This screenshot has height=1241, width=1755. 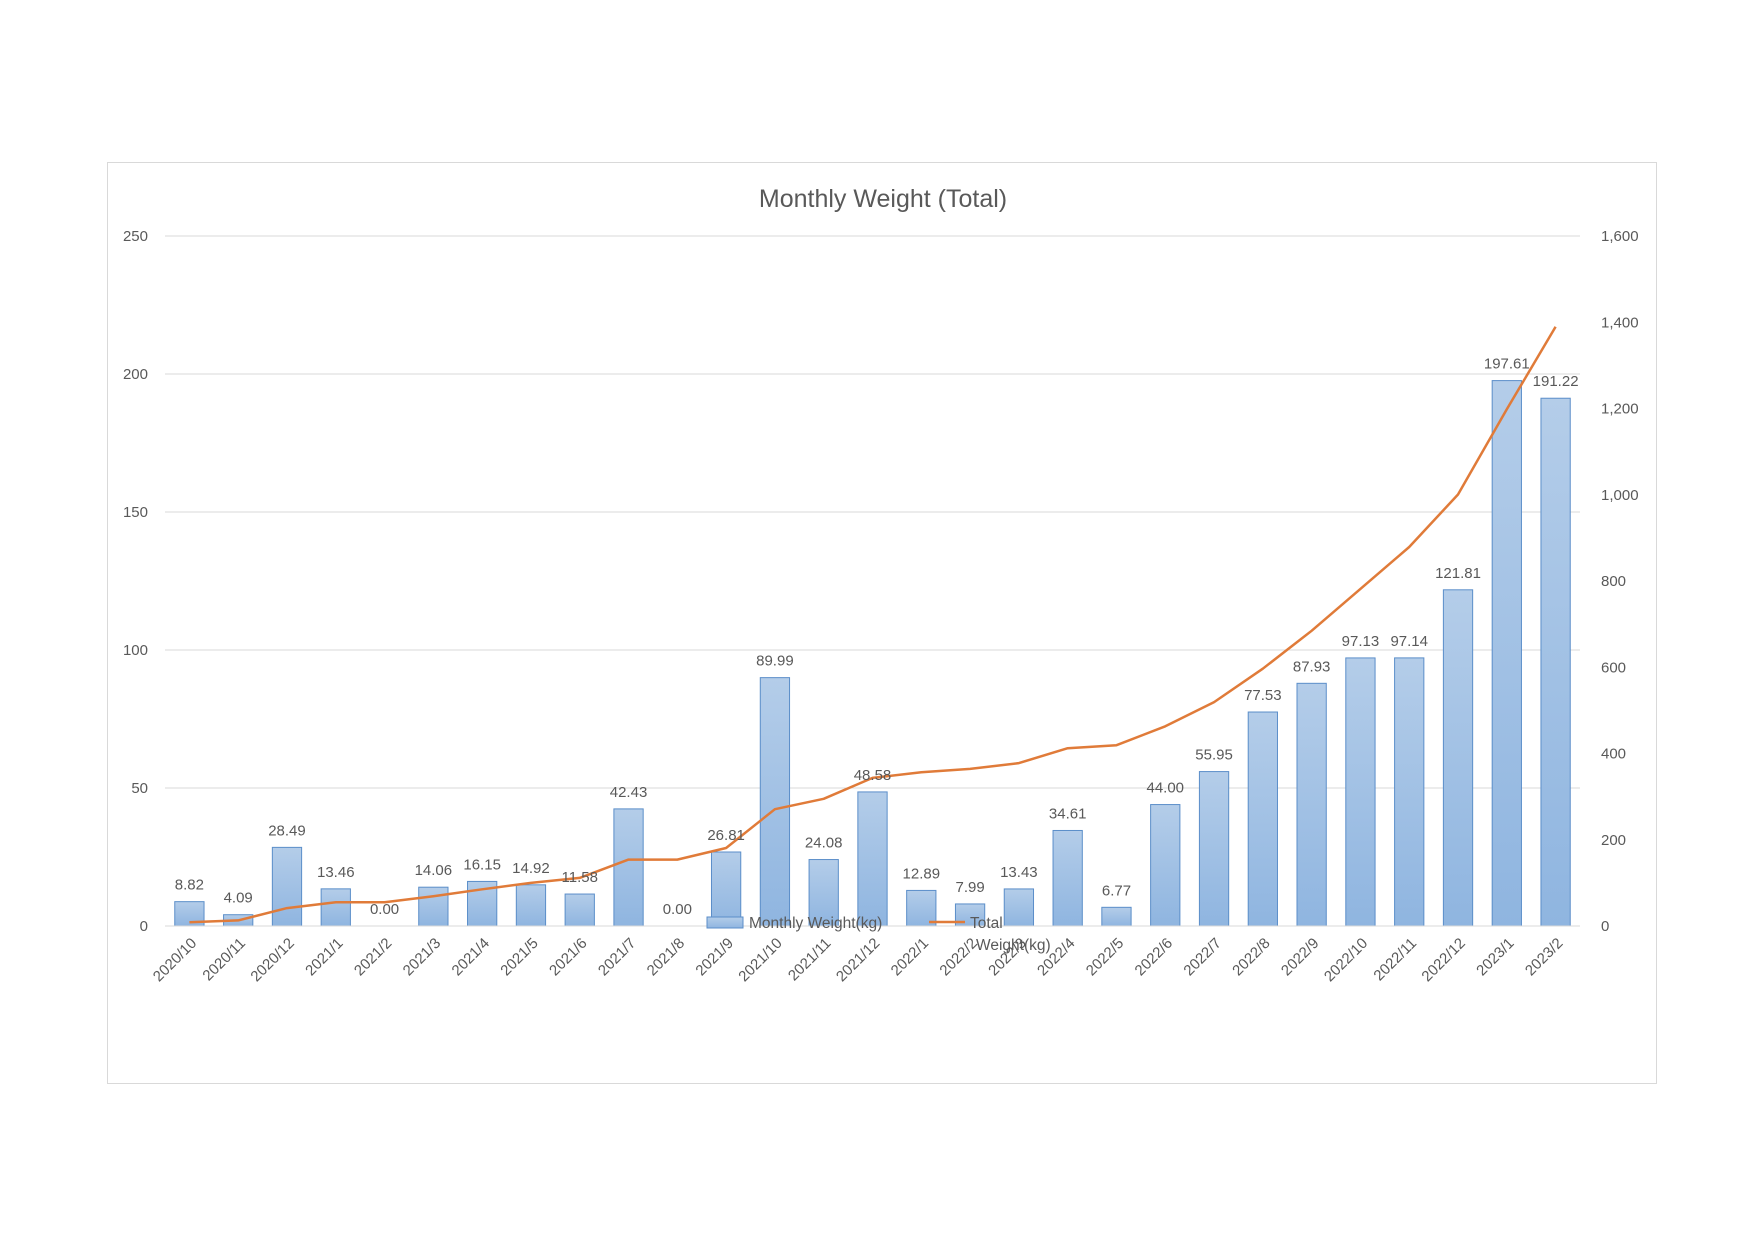 I want to click on x-tick-label: 2021/3, so click(x=422, y=957).